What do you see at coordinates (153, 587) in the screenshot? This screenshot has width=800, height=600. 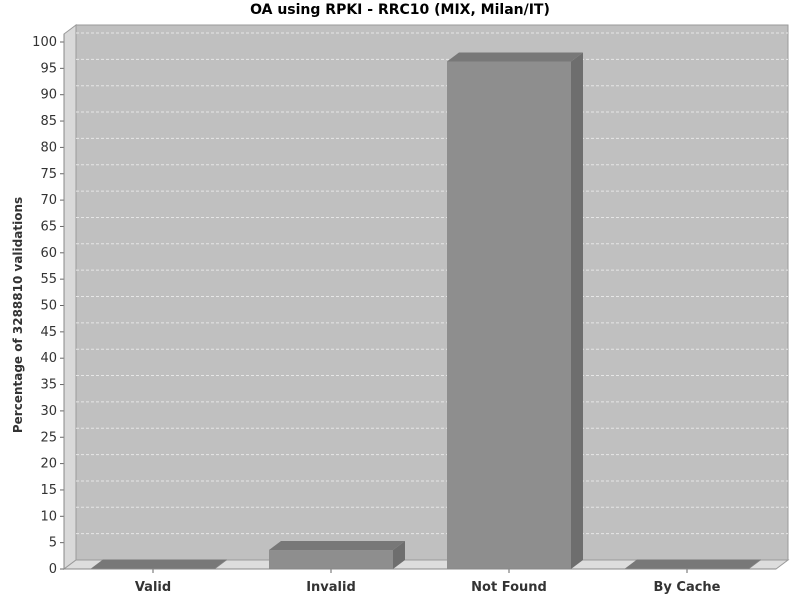 I see `x-category-label: Valid` at bounding box center [153, 587].